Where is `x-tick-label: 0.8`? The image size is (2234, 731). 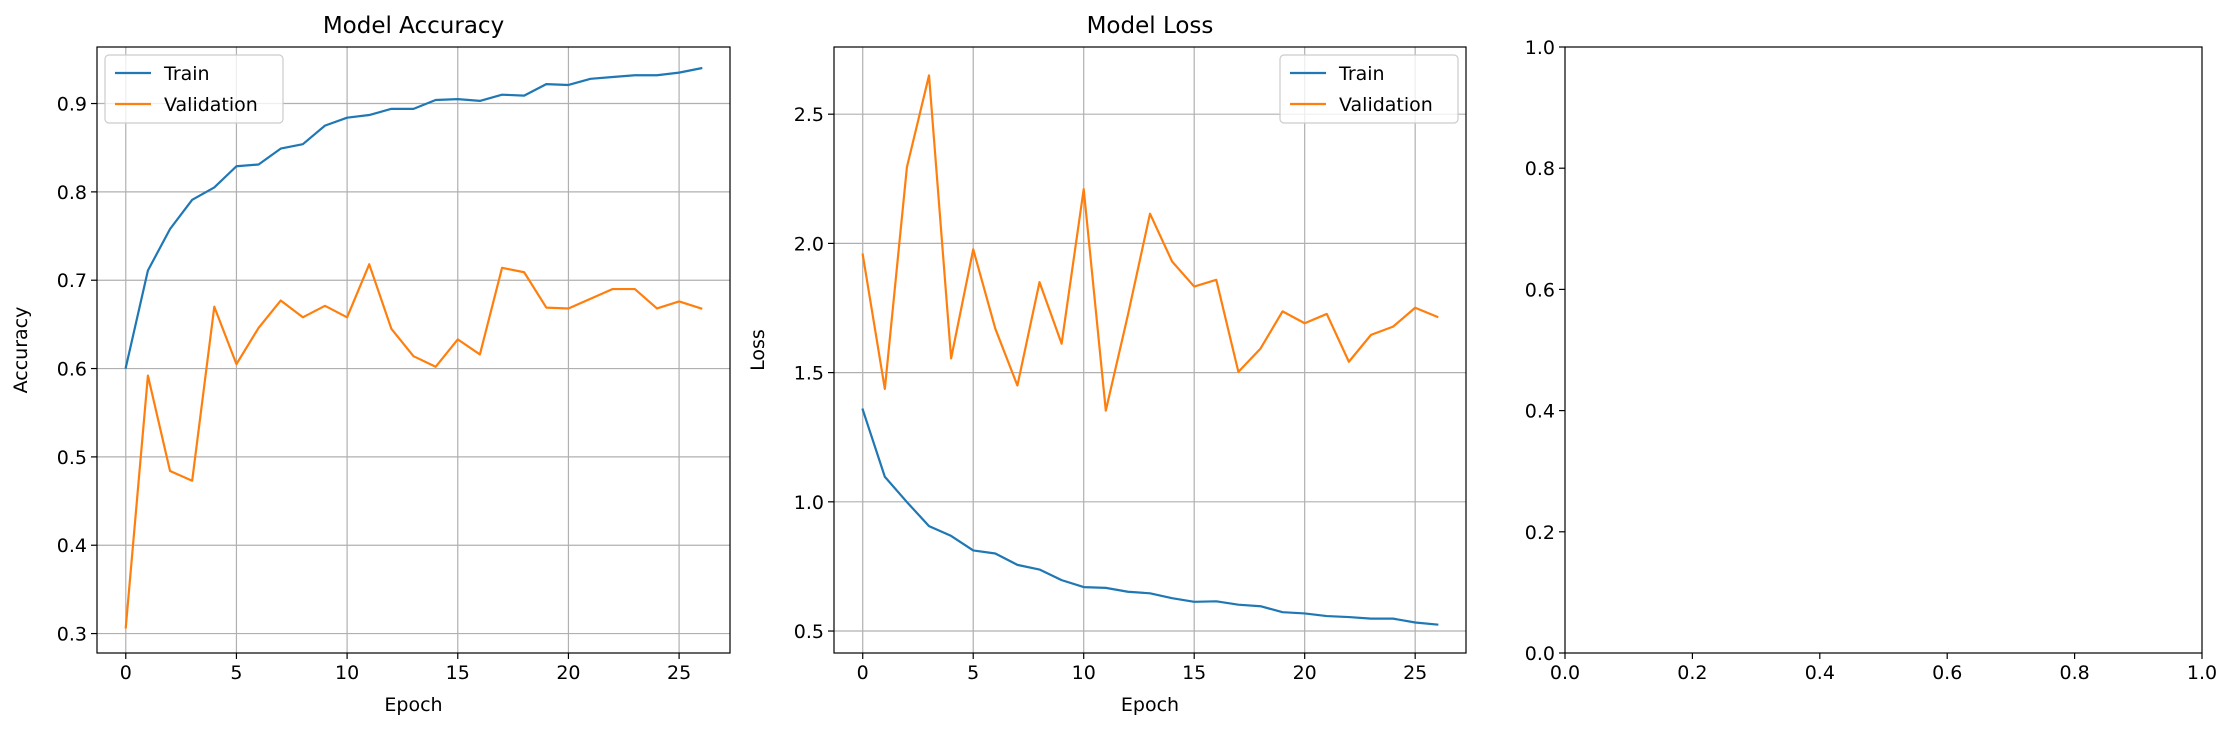
x-tick-label: 0.8 is located at coordinates (2074, 673).